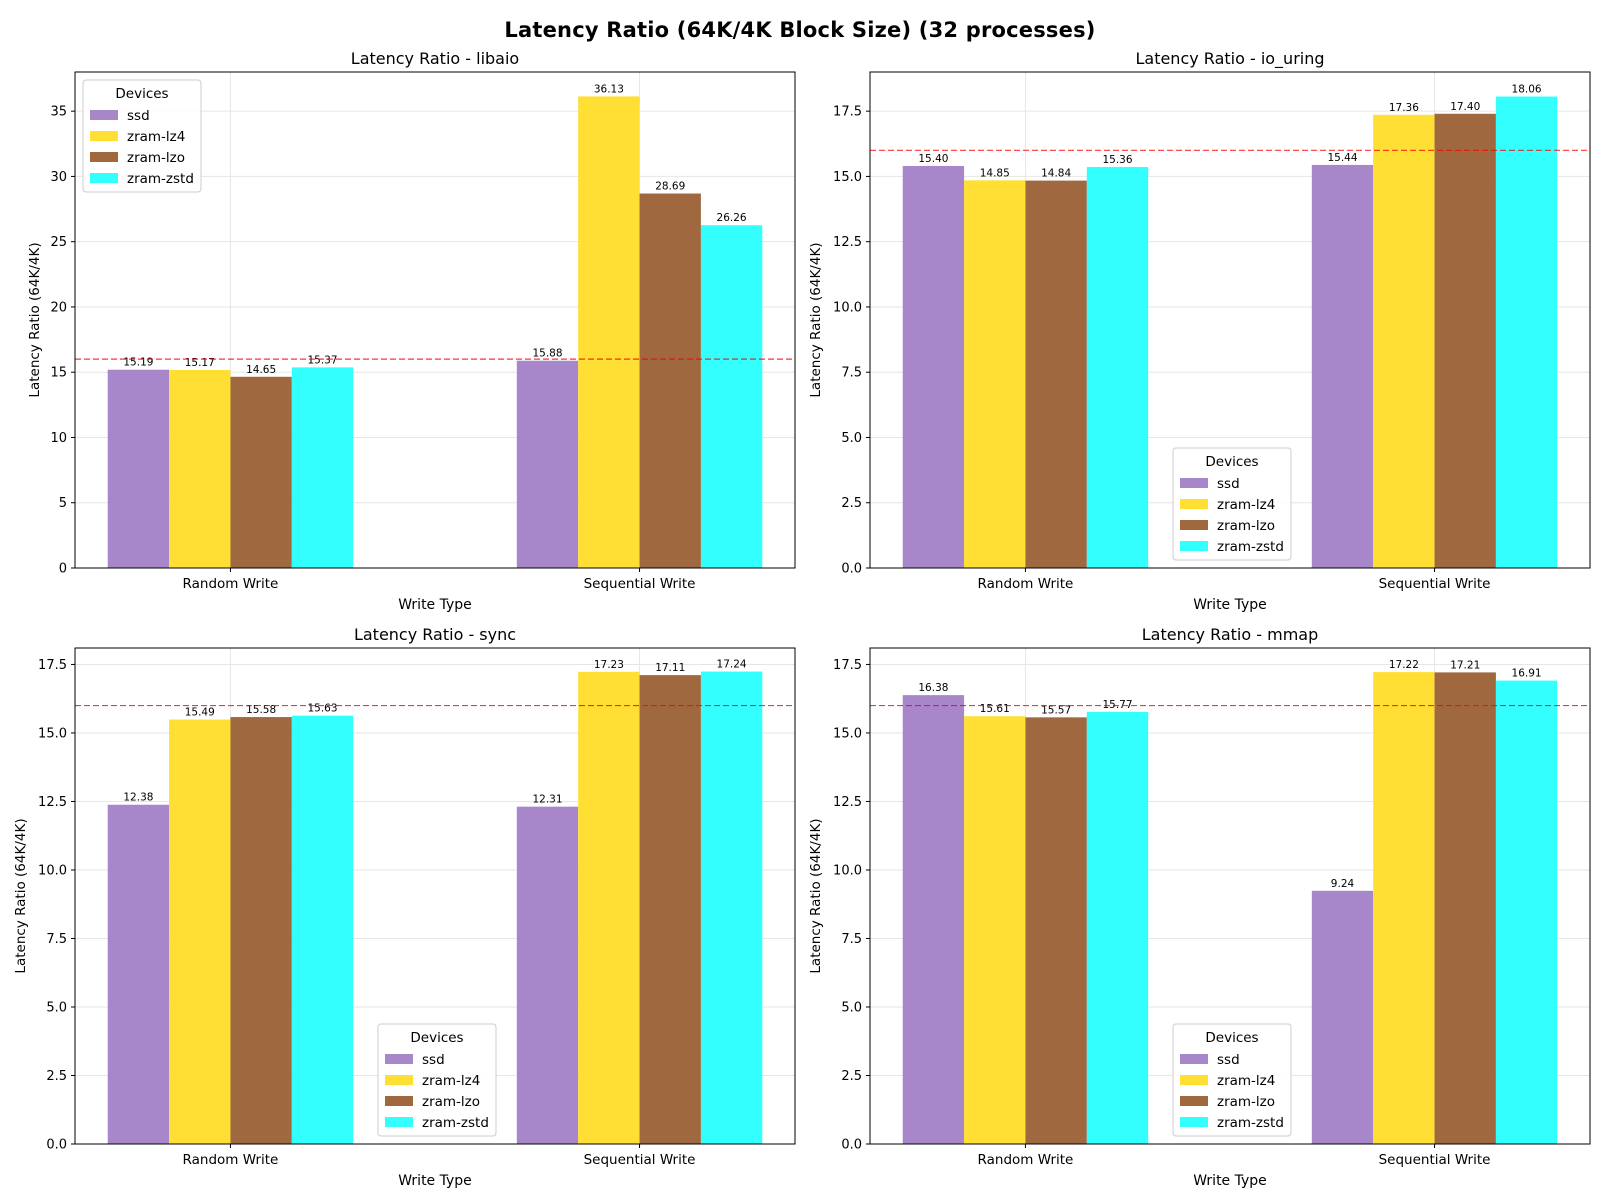 The width and height of the screenshot is (1600, 1200). What do you see at coordinates (58, 307) in the screenshot?
I see `y-tick-label: 20` at bounding box center [58, 307].